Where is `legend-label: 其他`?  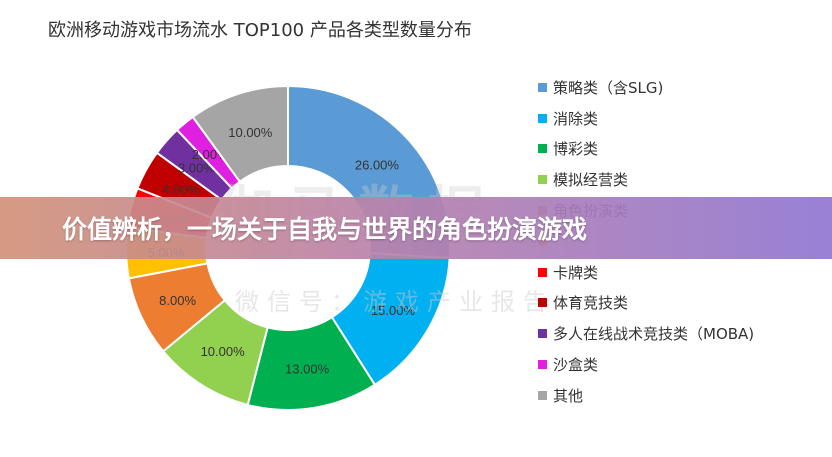 legend-label: 其他 is located at coordinates (568, 395).